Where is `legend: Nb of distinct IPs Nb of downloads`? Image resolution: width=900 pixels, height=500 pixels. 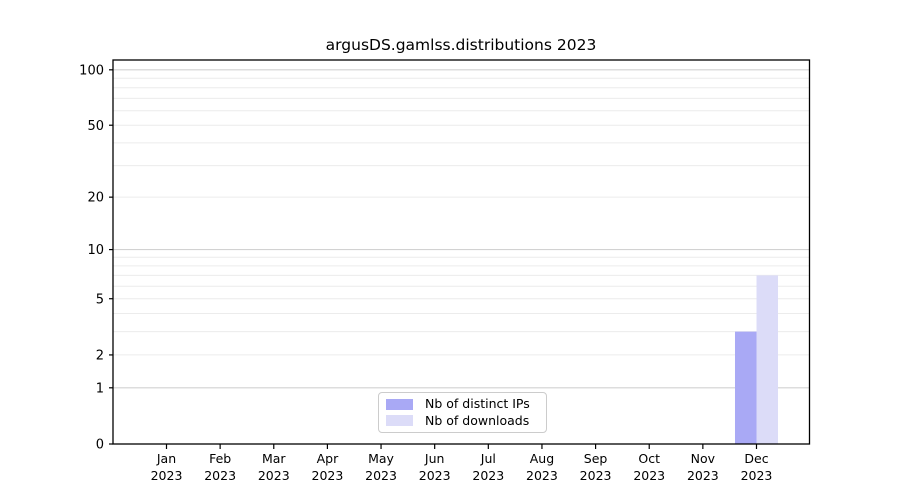
legend: Nb of distinct IPs Nb of downloads is located at coordinates (462, 412).